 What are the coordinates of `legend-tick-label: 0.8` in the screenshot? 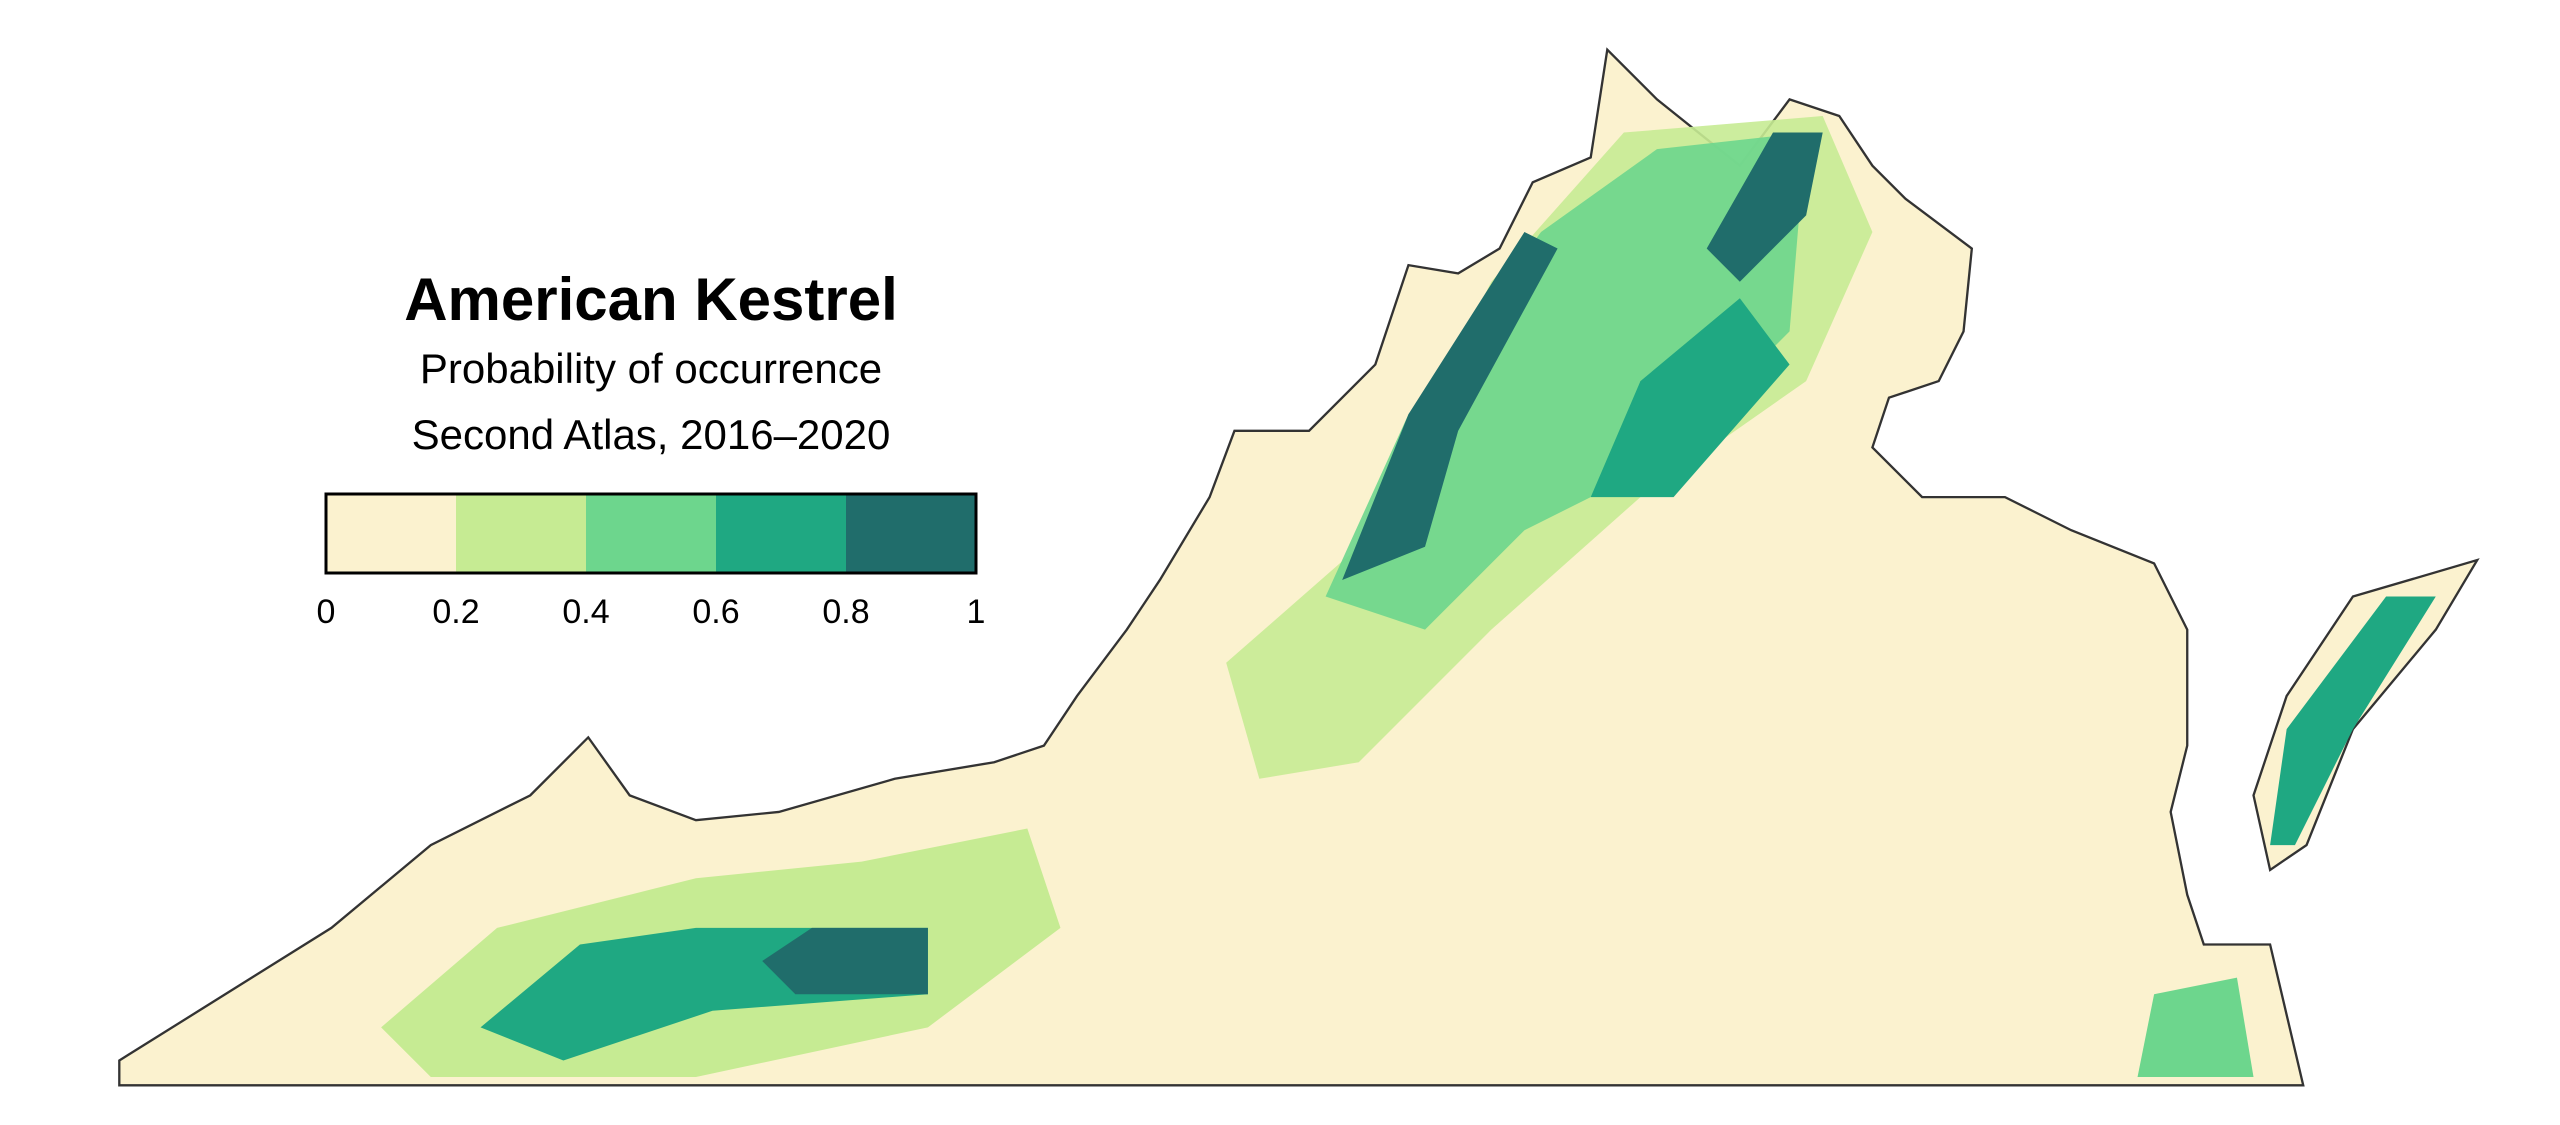 It's located at (845, 612).